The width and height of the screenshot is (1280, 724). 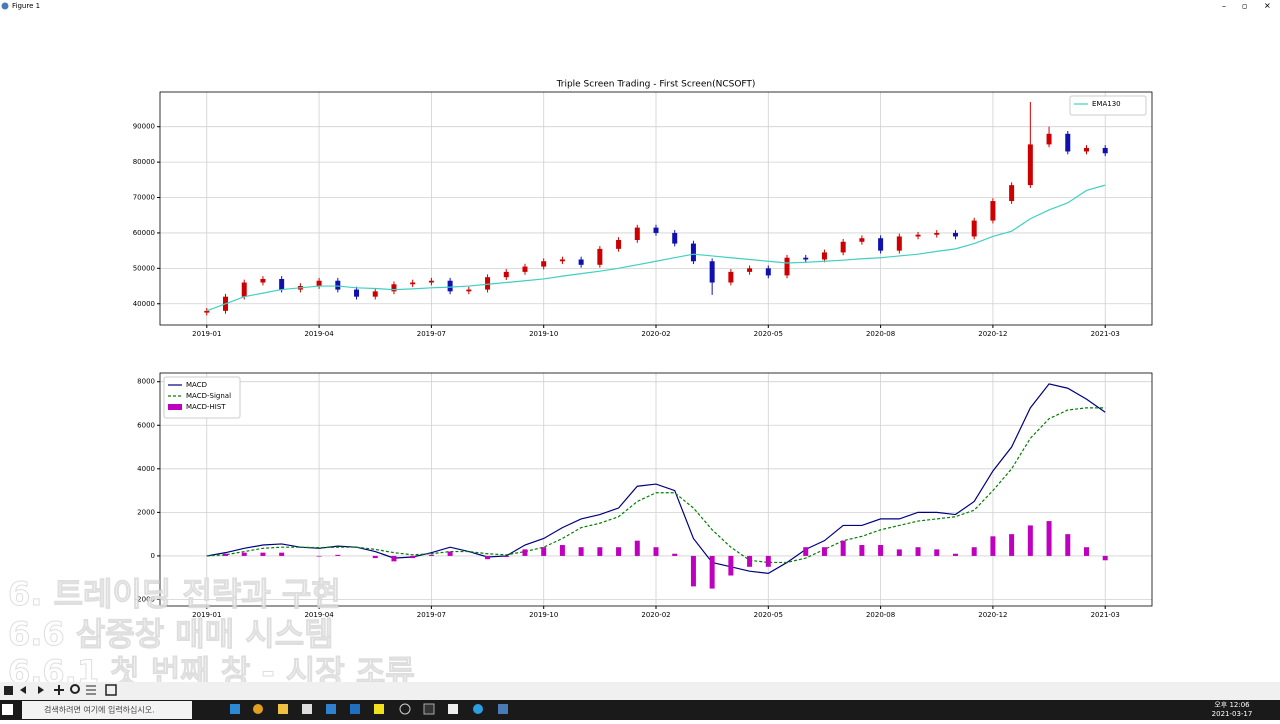 I want to click on y-tick-label: 50000, so click(x=144, y=268).